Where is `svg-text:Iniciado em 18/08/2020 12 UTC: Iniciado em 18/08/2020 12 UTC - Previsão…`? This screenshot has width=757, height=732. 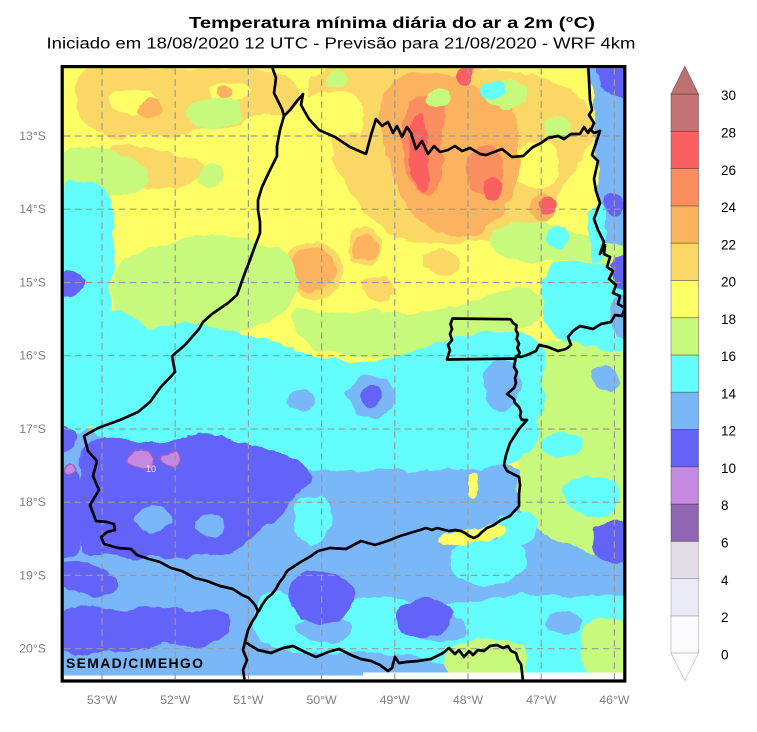 svg-text:Iniciado em 18/08/2020 12 UTC: Iniciado em 18/08/2020 12 UTC - Previsão… is located at coordinates (341, 44).